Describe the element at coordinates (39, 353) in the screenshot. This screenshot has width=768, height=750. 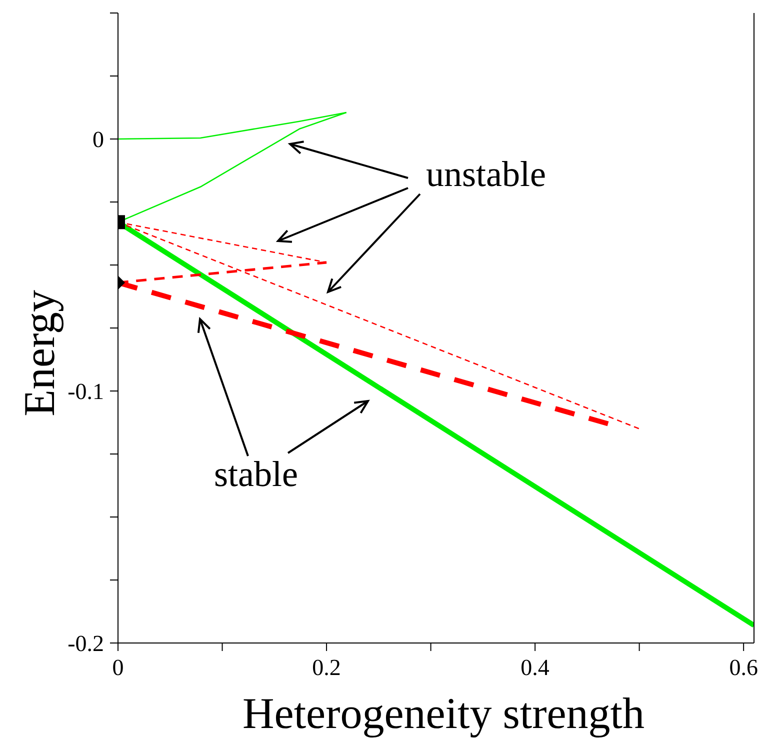
I see `y-axis-title: Energy` at that location.